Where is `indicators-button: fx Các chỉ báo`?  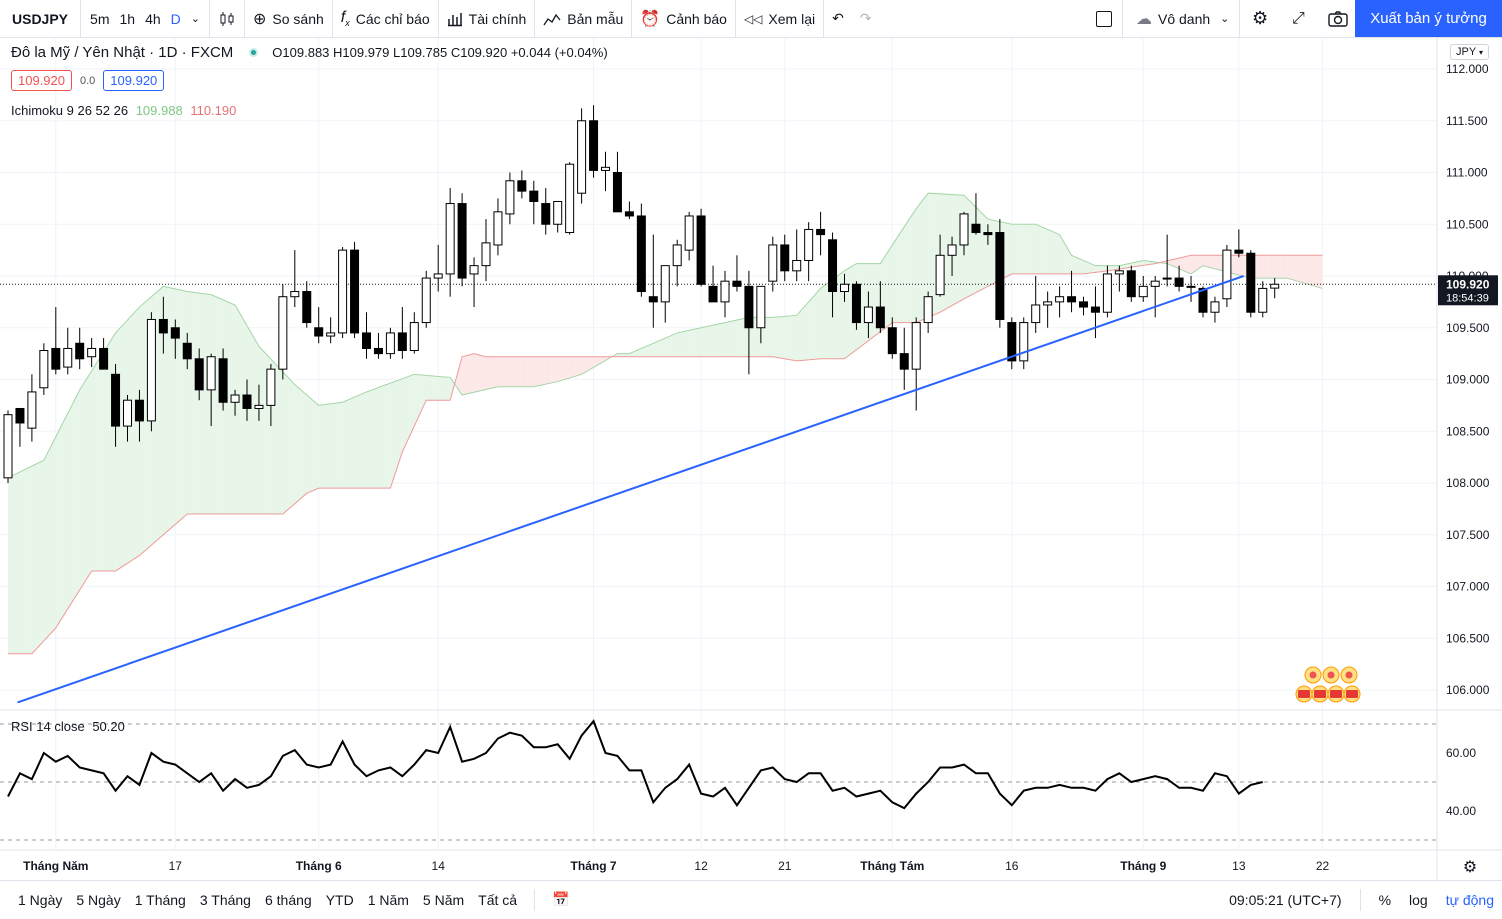
indicators-button: fx Các chỉ báo is located at coordinates (385, 19).